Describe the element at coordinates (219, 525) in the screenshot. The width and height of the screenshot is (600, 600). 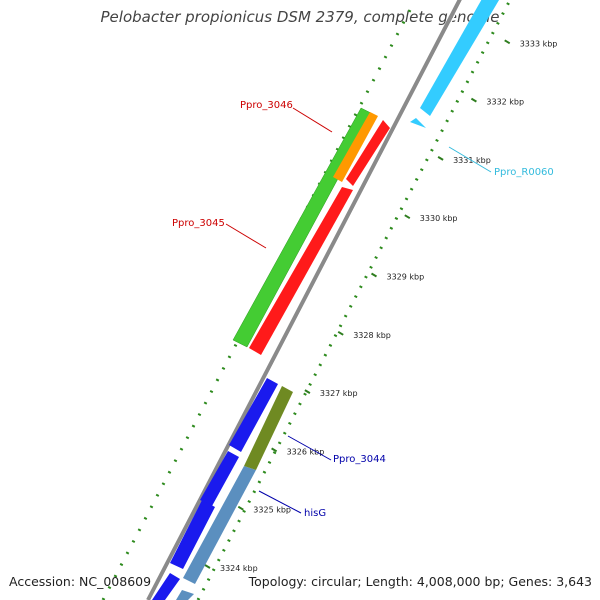
I see `gene-steel-hisg` at that location.